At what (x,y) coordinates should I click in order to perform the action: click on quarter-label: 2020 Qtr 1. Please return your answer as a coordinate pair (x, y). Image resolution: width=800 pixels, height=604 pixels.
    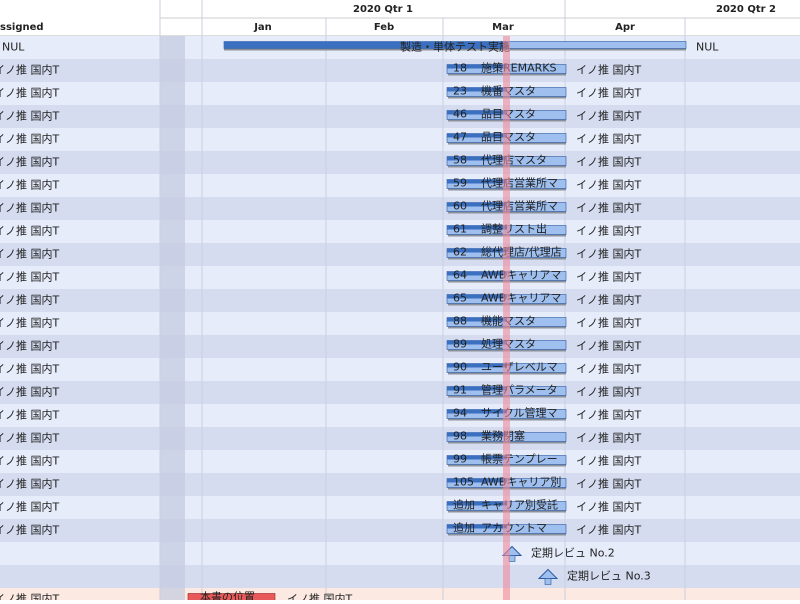
    Looking at the image, I should click on (383, 9).